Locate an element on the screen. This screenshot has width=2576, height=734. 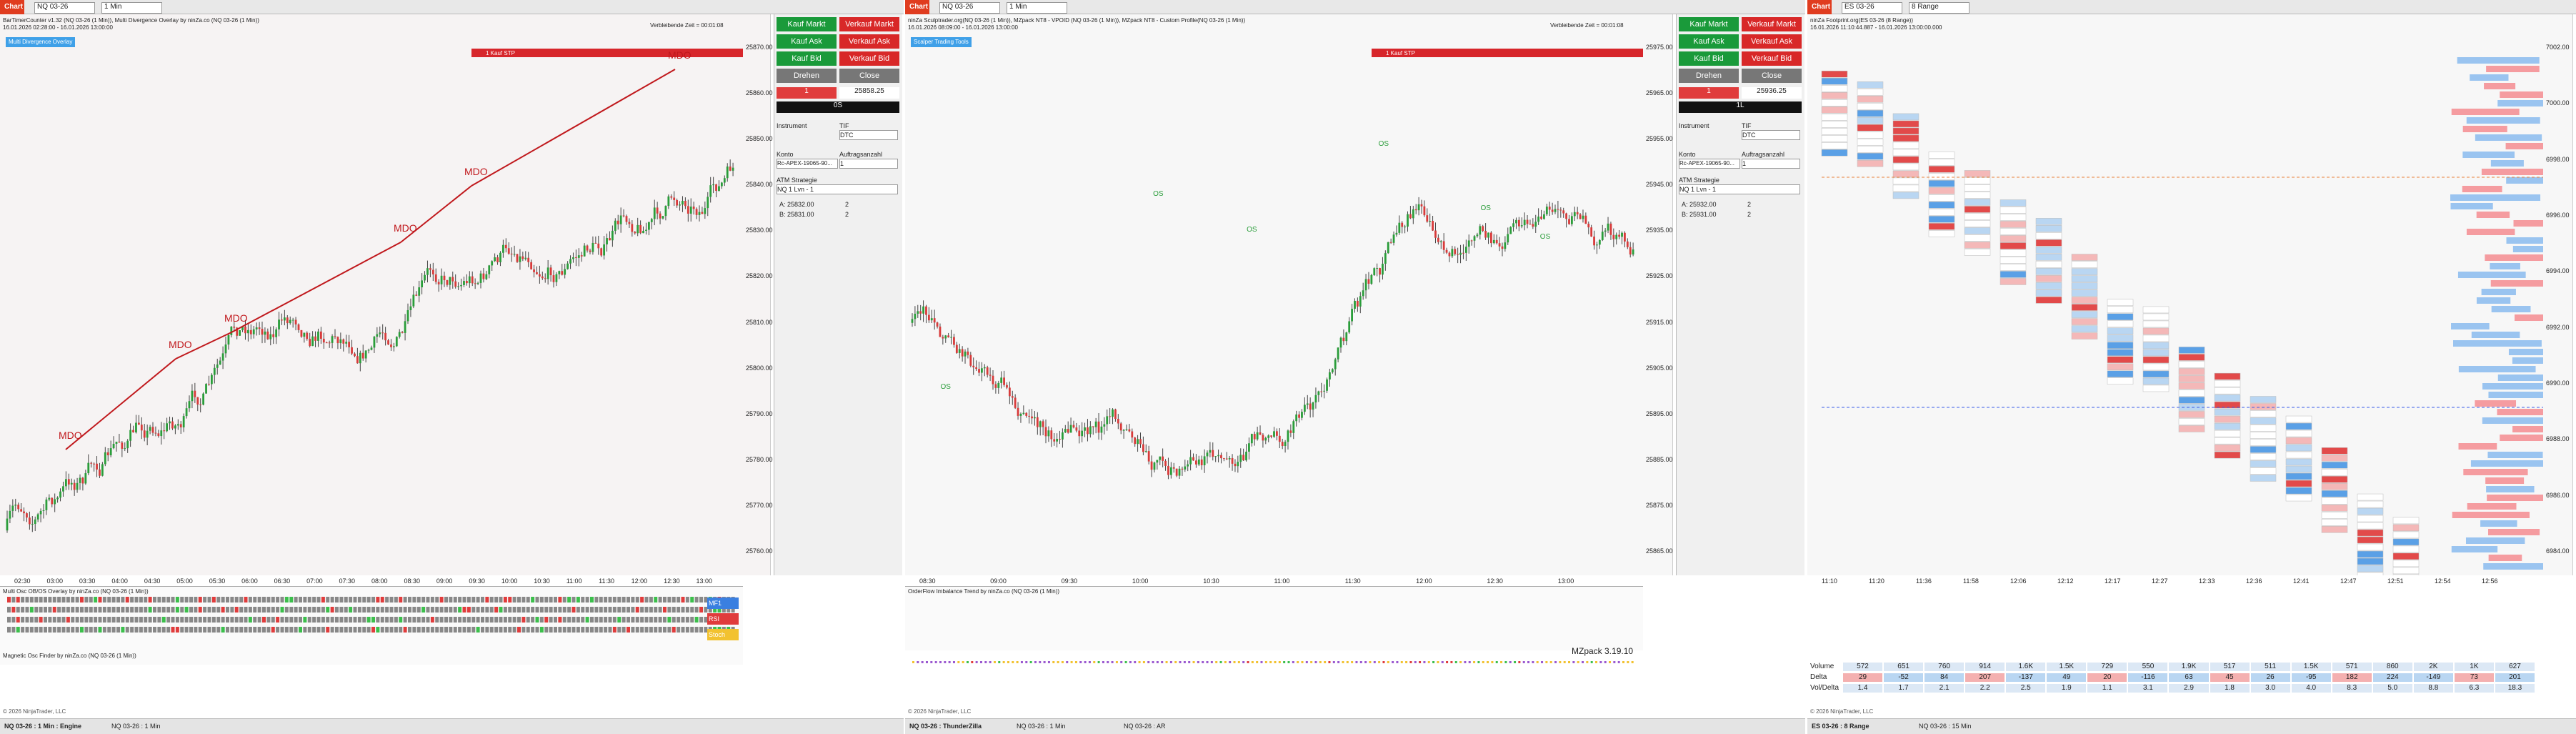
interval-select: 8 Range is located at coordinates (1940, 8).